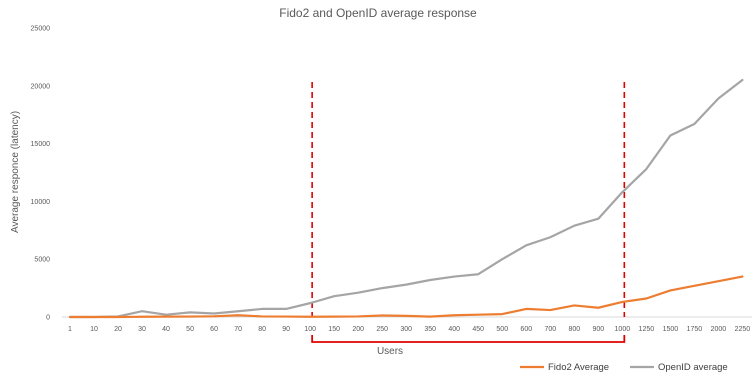 The image size is (756, 380). I want to click on x-tick-label: 450, so click(478, 329).